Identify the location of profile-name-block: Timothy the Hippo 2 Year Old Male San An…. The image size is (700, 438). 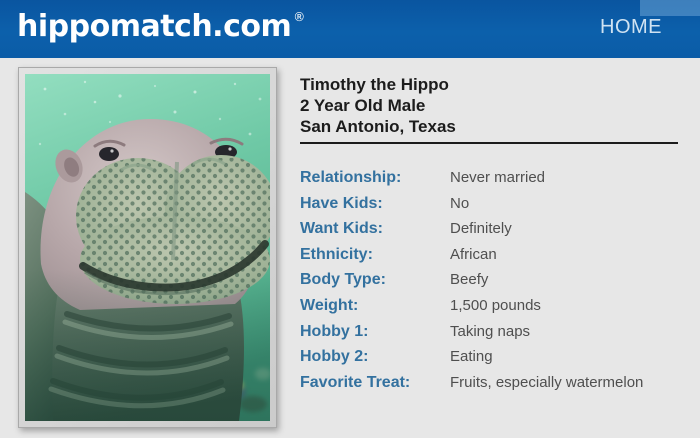
(491, 105).